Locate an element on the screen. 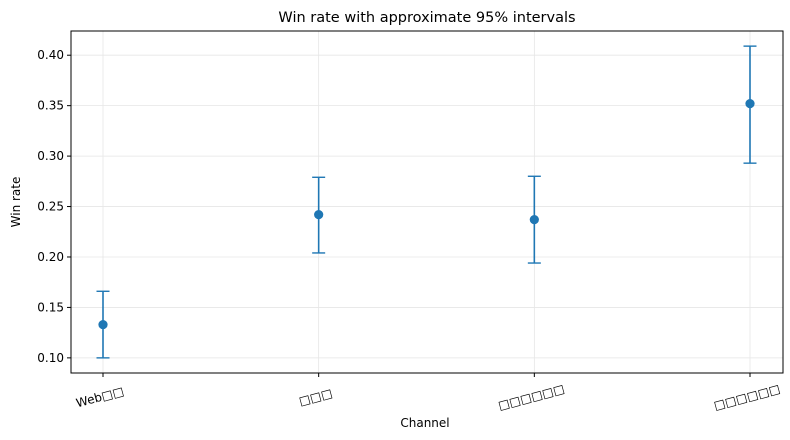 This screenshot has height=440, width=790. y-axis: 0.10 0.15 0.20 0.25 0.30 0.35 0.40 is located at coordinates (54, 206).